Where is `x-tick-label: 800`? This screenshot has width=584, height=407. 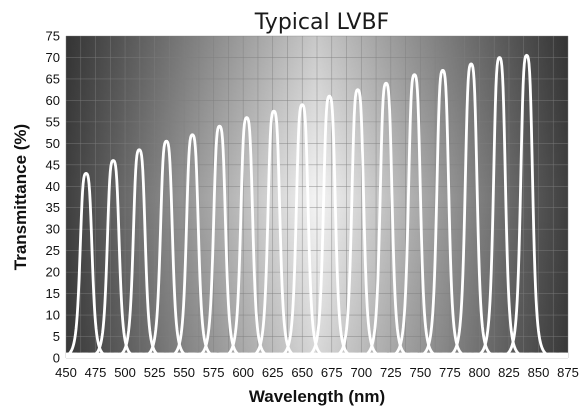 x-tick-label: 800 is located at coordinates (480, 372).